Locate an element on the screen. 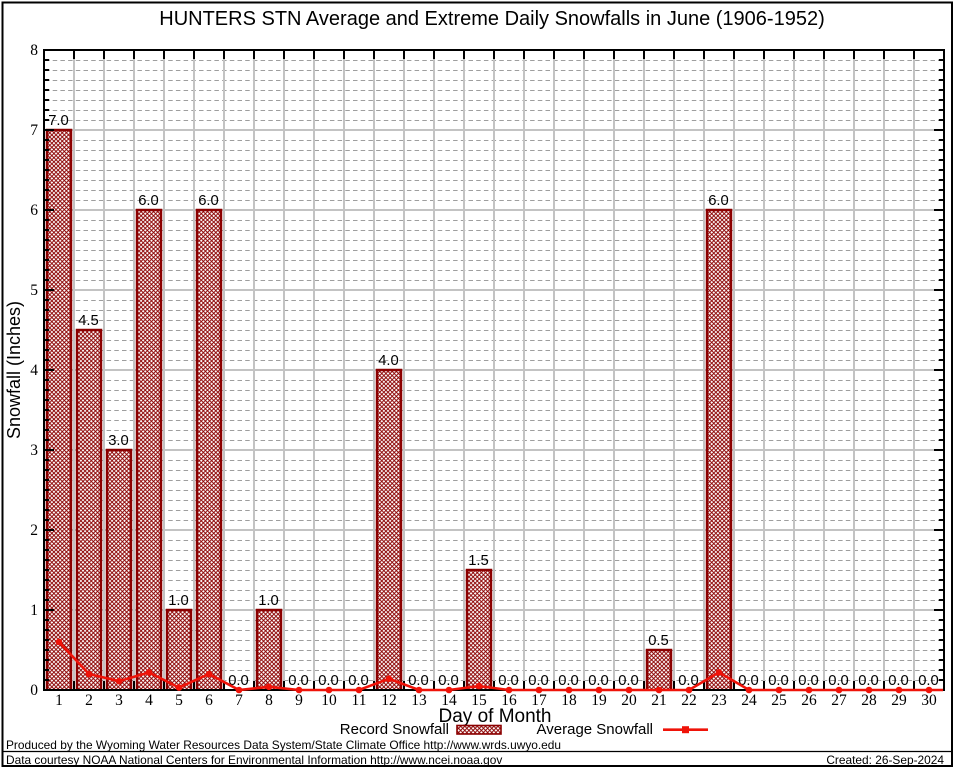 This screenshot has height=768, width=954. svg-text: 4.0 is located at coordinates (388, 361).